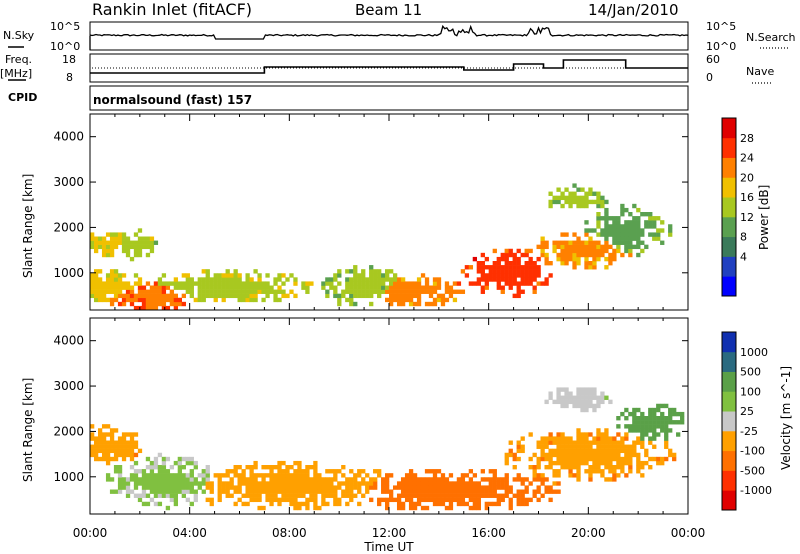 Image resolution: width=800 pixels, height=554 pixels. Describe the element at coordinates (348, 98) in the screenshot. I see `cpid-strip: CPID normalsound (fast) 157` at that location.